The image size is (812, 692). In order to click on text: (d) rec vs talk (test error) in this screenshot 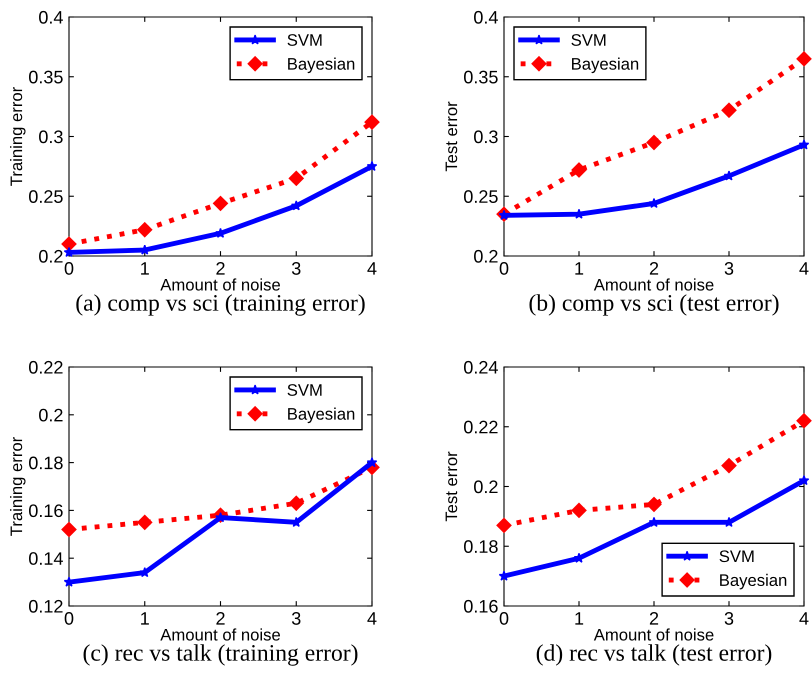, I will do `click(654, 655)`.